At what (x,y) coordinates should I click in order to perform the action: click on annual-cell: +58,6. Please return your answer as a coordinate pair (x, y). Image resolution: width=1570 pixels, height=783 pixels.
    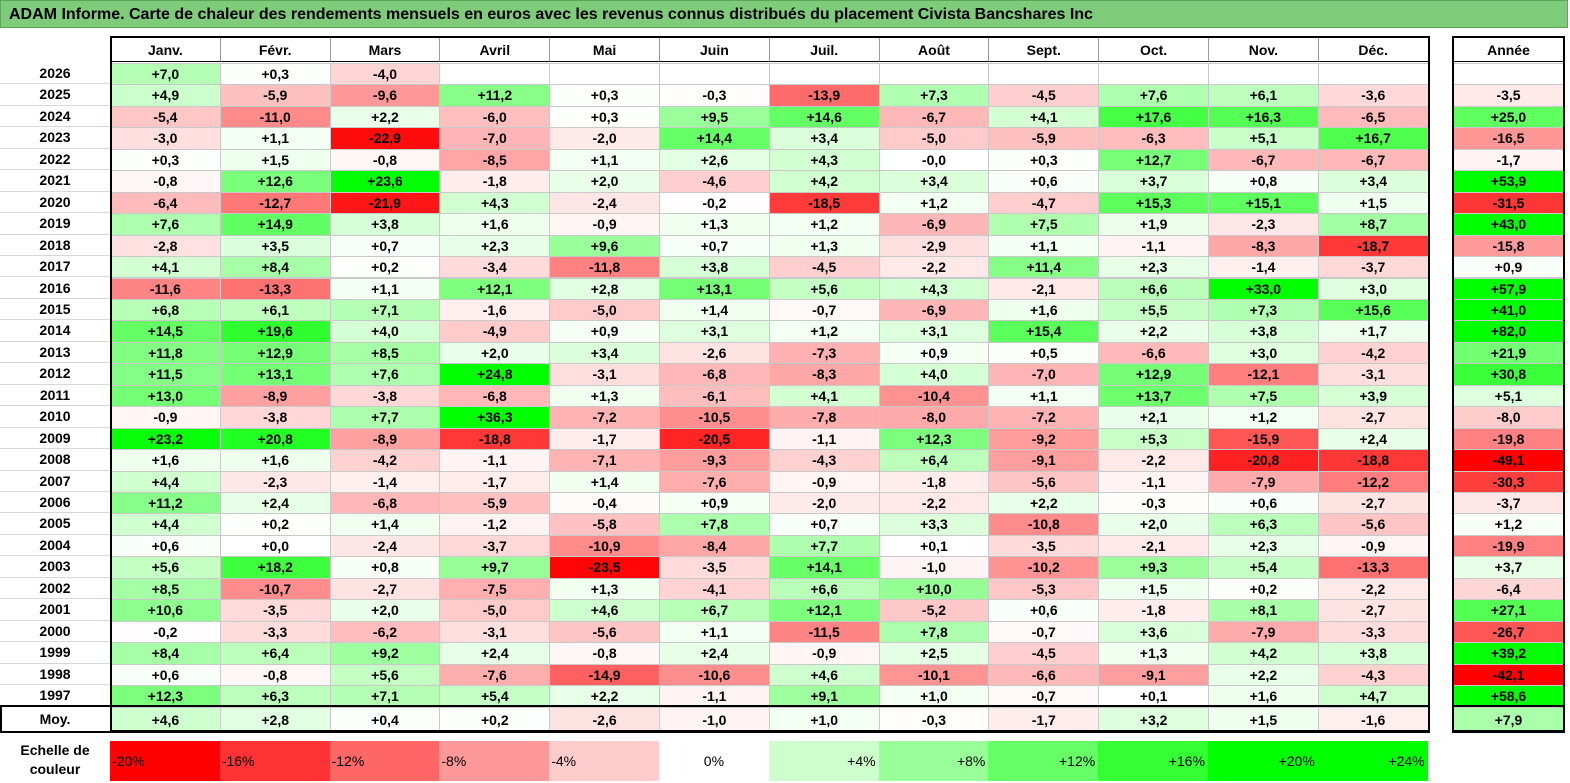
    Looking at the image, I should click on (1508, 696).